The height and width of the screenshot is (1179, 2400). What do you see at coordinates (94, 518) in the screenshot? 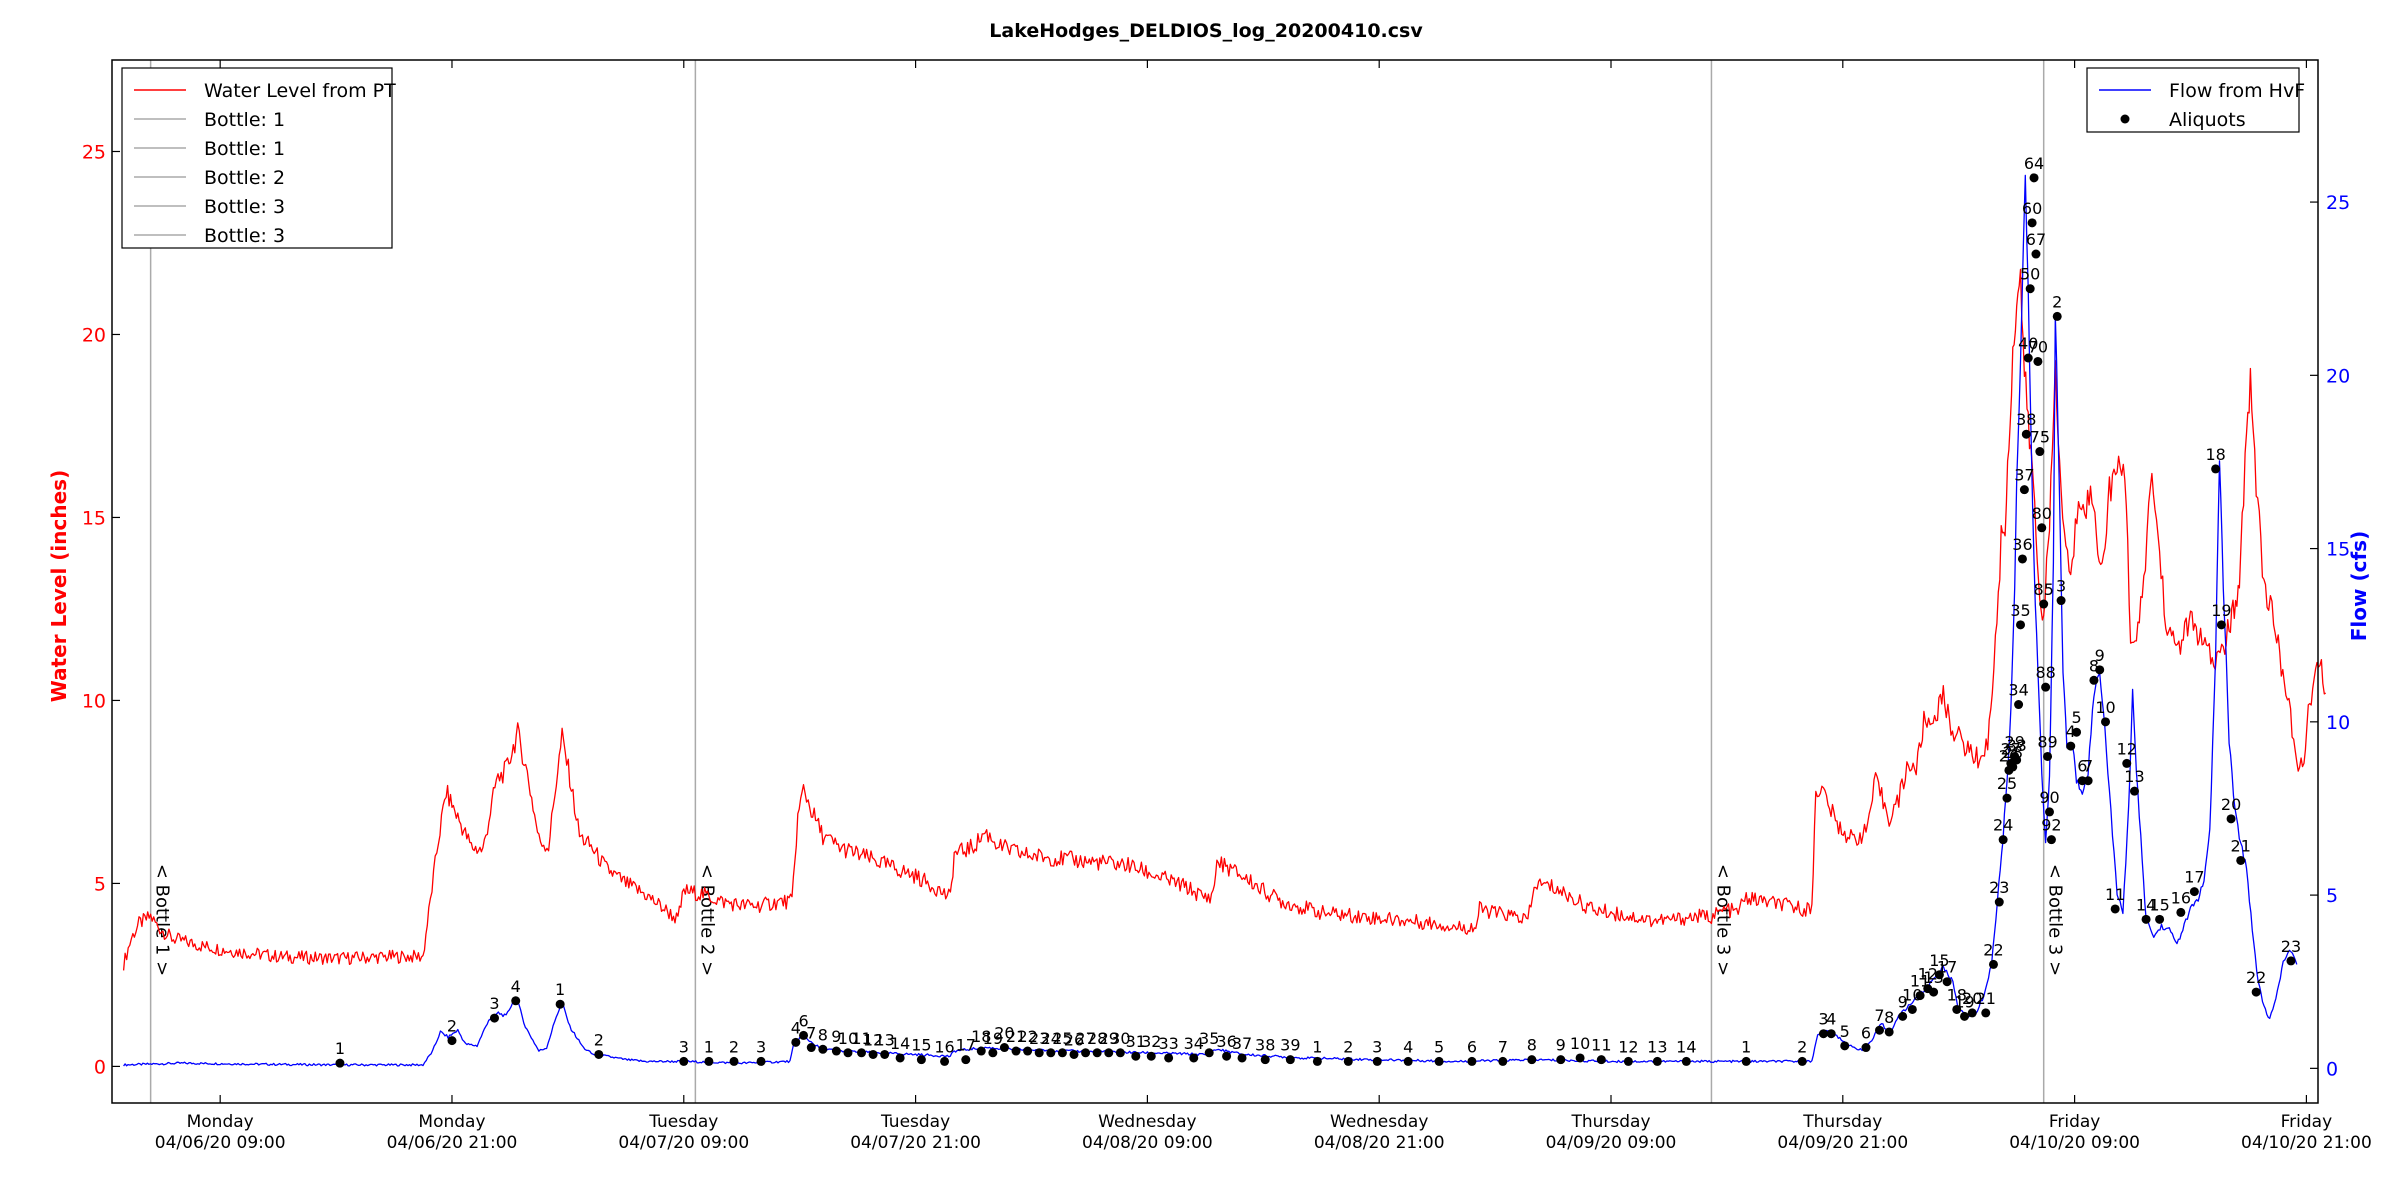
I see `y-left-tick-label: 15` at bounding box center [94, 518].